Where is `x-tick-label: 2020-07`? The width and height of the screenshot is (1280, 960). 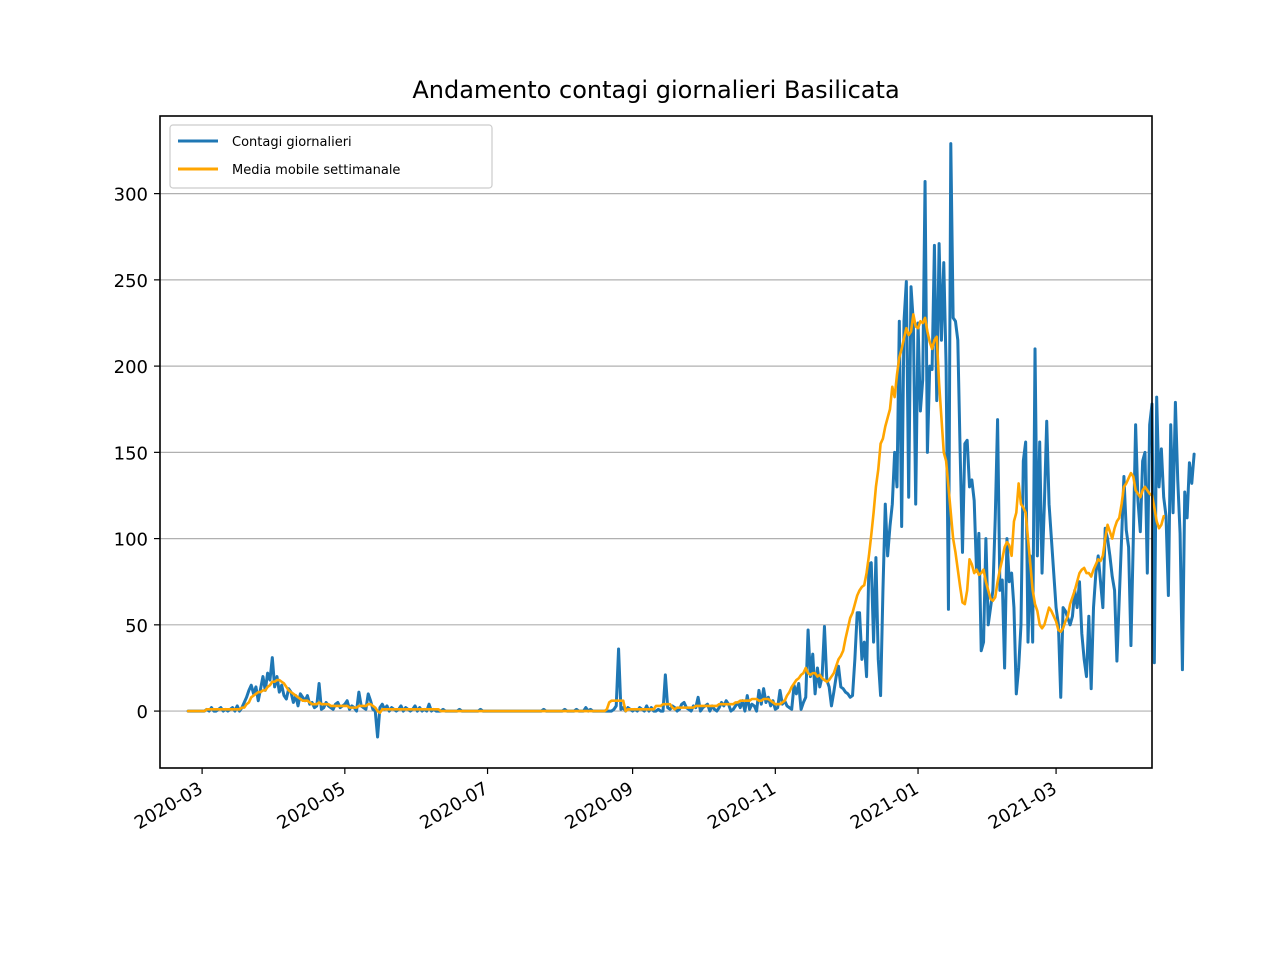
x-tick-label: 2020-07 is located at coordinates (454, 806).